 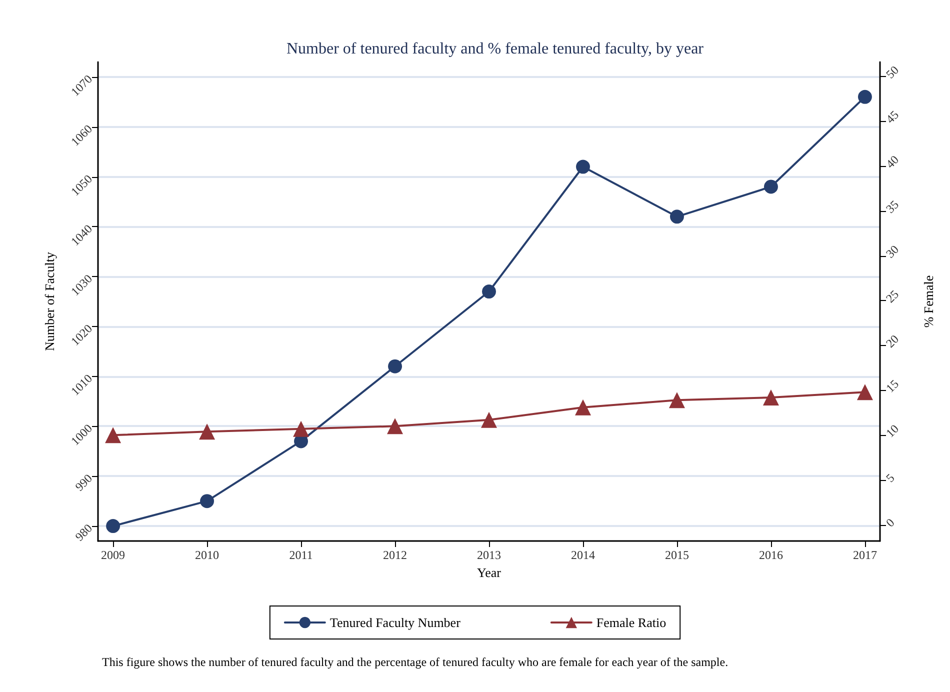 What do you see at coordinates (928, 301) in the screenshot?
I see `y2-axis-title: % Female` at bounding box center [928, 301].